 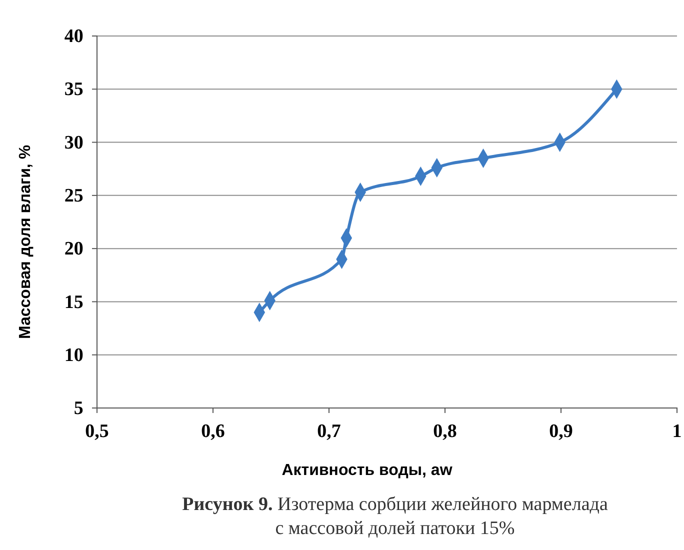 I want to click on y-tick-label: 5, so click(x=79, y=409).